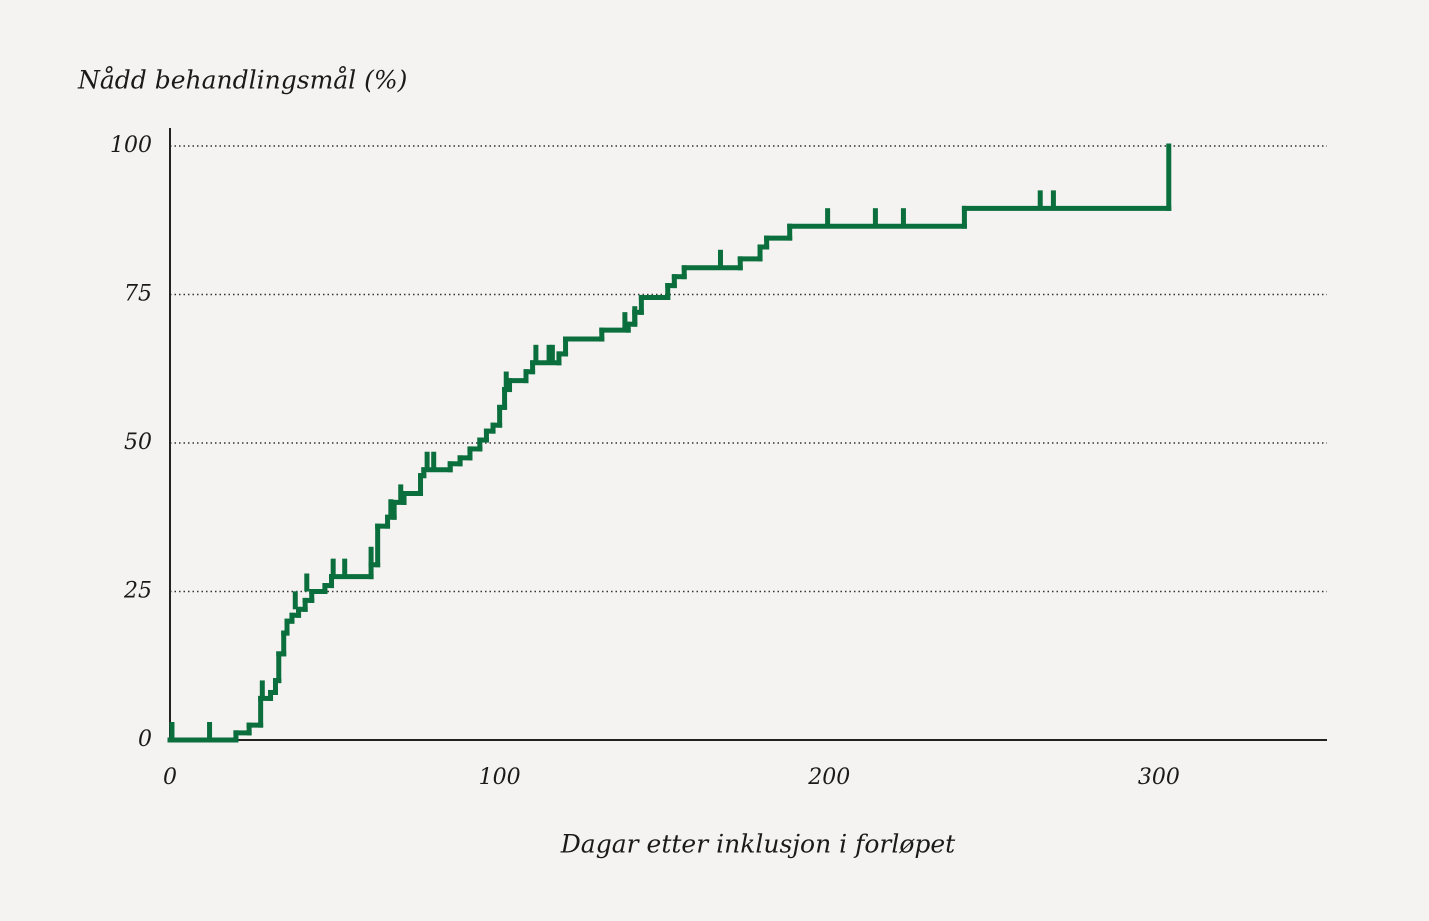  What do you see at coordinates (170, 777) in the screenshot?
I see `x-tick-label: 0` at bounding box center [170, 777].